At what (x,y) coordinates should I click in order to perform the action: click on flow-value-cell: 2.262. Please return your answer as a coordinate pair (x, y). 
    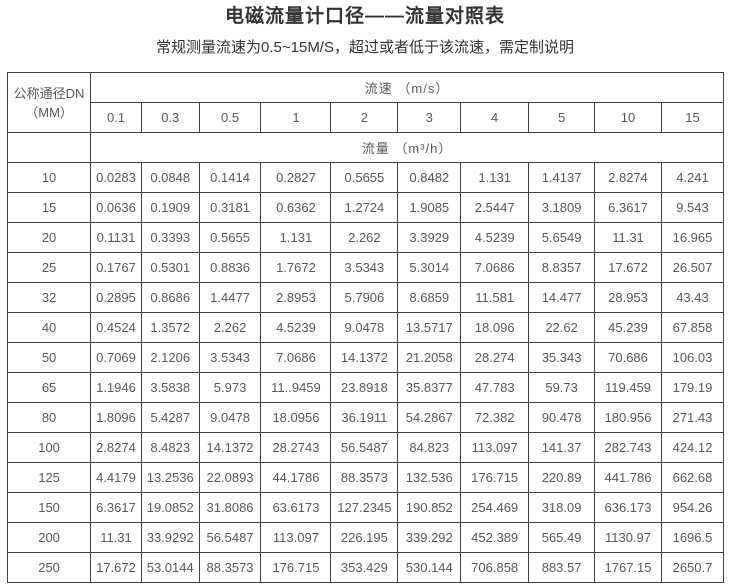
    Looking at the image, I should click on (365, 238).